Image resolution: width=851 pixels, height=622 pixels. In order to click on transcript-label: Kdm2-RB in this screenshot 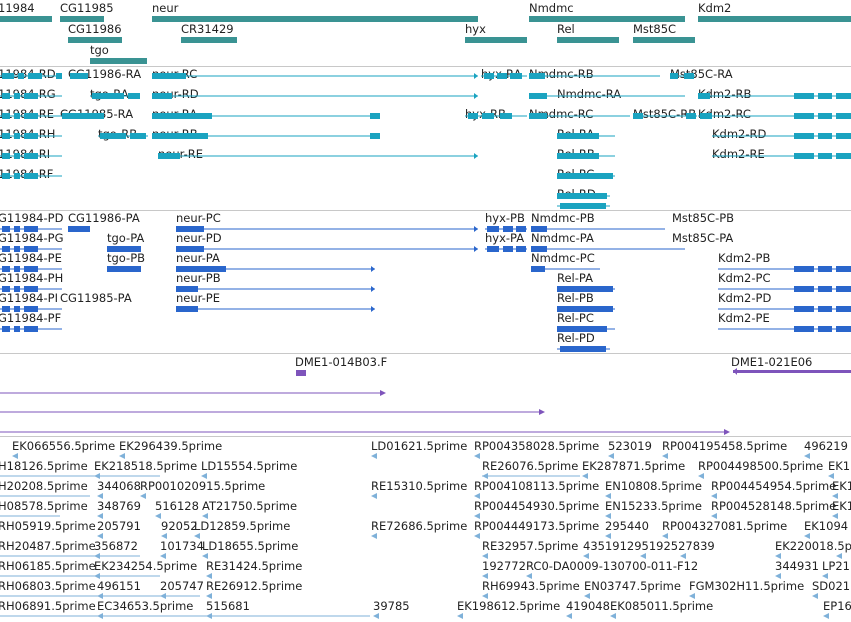, I will do `click(725, 94)`.